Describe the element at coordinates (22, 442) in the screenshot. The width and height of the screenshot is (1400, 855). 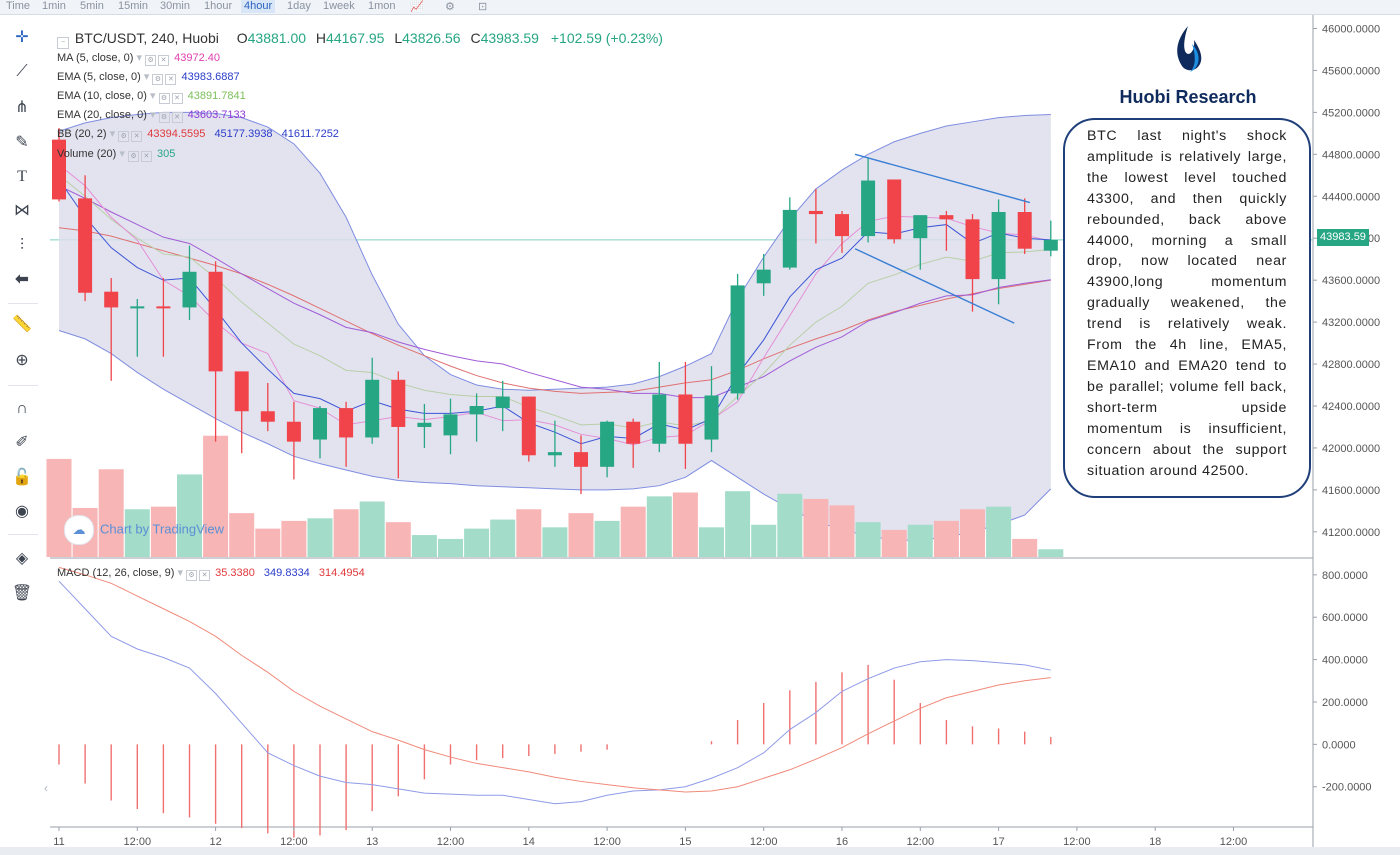
I see `lock-drawing-icon: ✐` at that location.